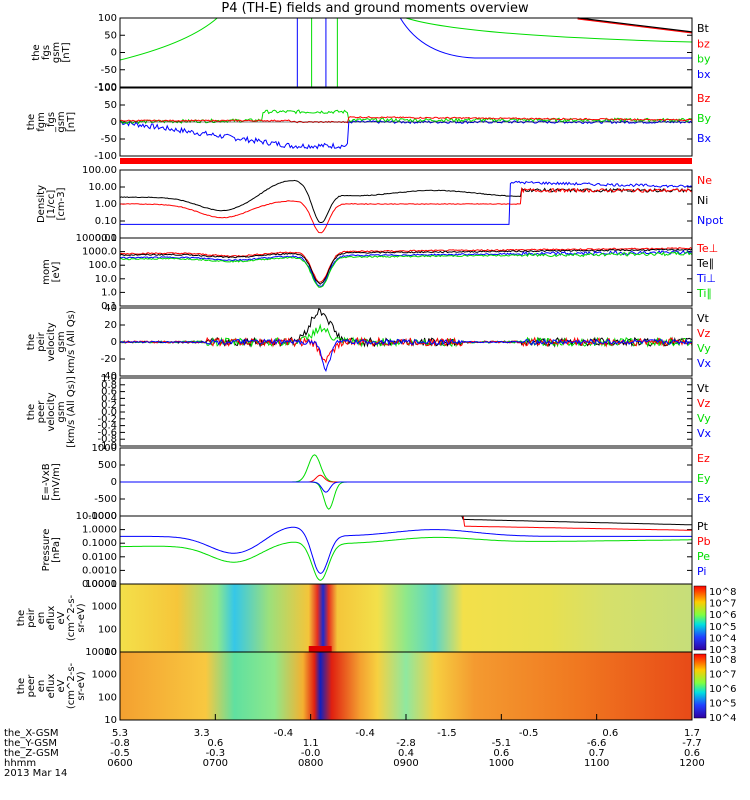  What do you see at coordinates (216, 753) in the screenshot?
I see `footer-value: -0.3` at bounding box center [216, 753].